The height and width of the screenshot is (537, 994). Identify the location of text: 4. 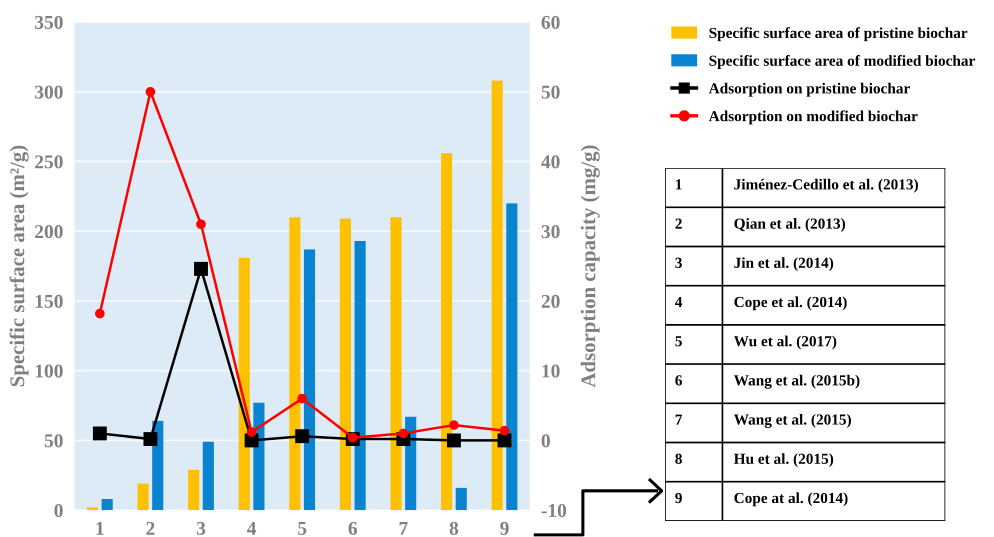
(678, 301).